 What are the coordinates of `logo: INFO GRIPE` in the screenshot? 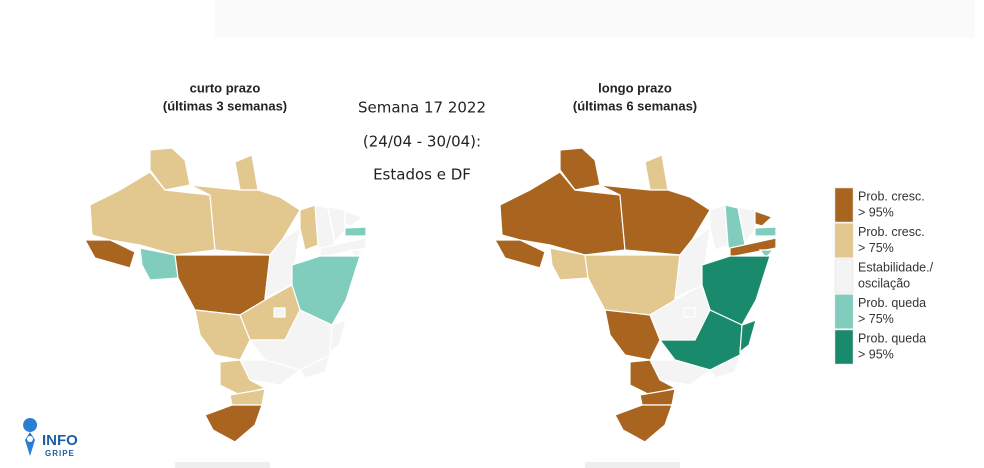 It's located at (50, 438).